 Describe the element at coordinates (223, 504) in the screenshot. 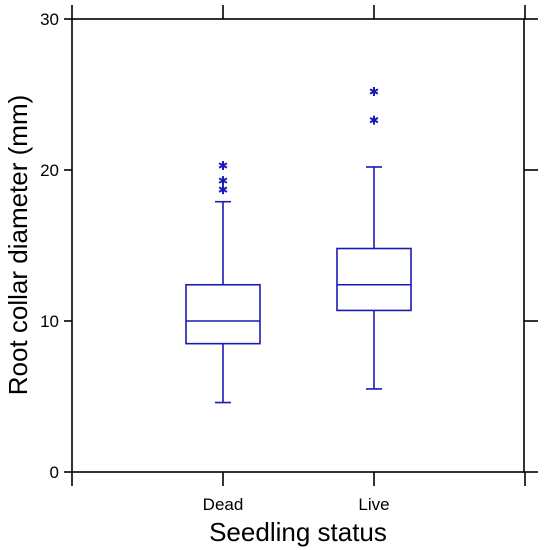

I see `x-category-label: Dead` at that location.